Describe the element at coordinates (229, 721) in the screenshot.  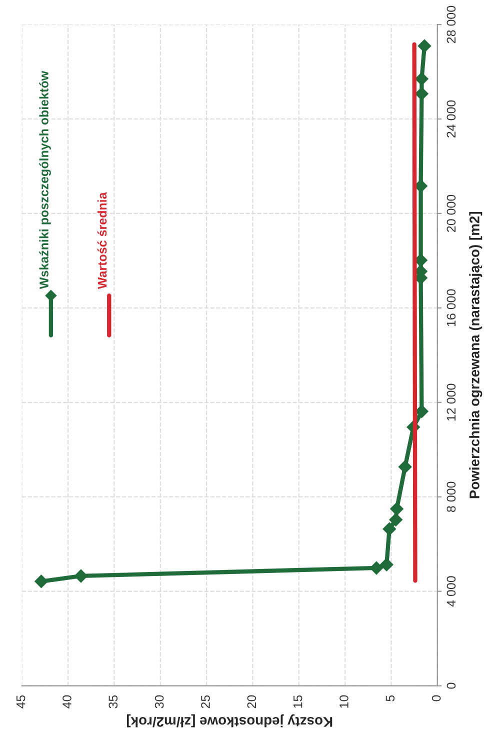
I see `x-axis-title: Koszty jednostkowe [zł/m2/rok]` at that location.